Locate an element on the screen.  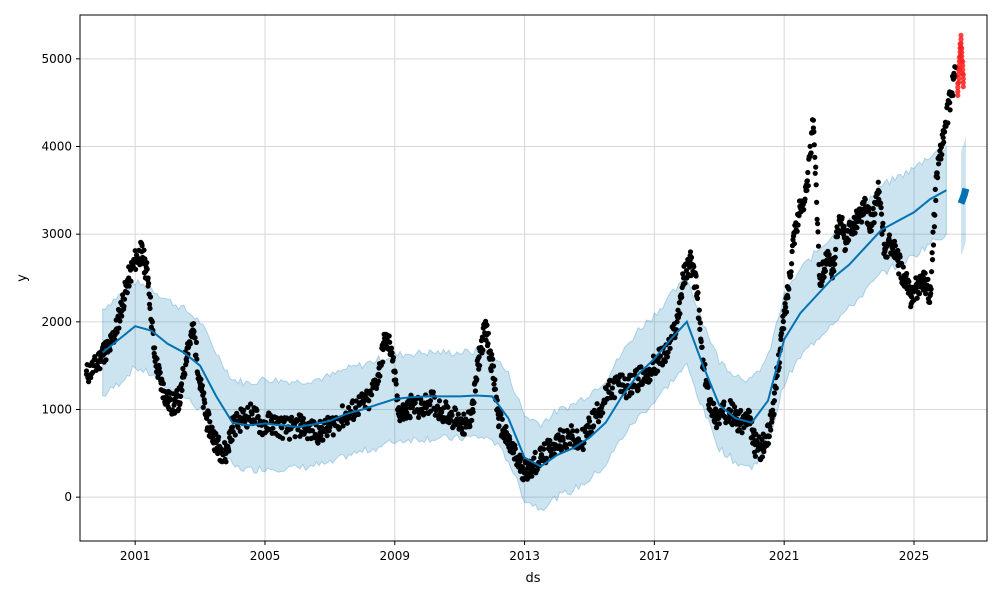
y-axis-label: y is located at coordinates (22, 278).